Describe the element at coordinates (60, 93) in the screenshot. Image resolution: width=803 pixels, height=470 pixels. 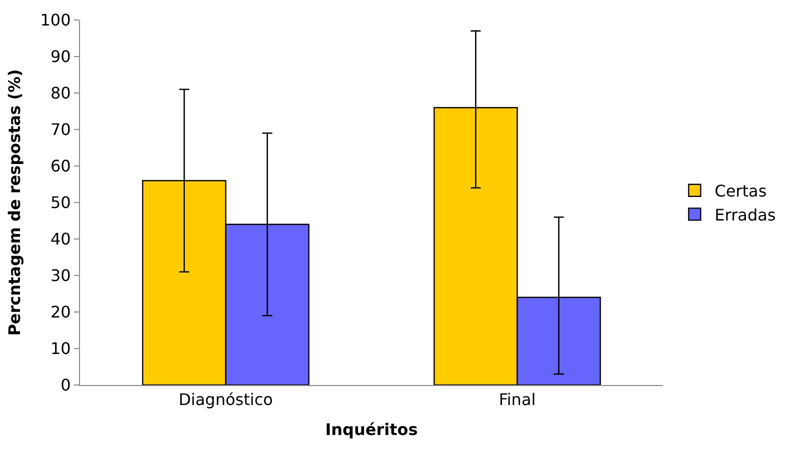
I see `y-tick-label: 80` at that location.